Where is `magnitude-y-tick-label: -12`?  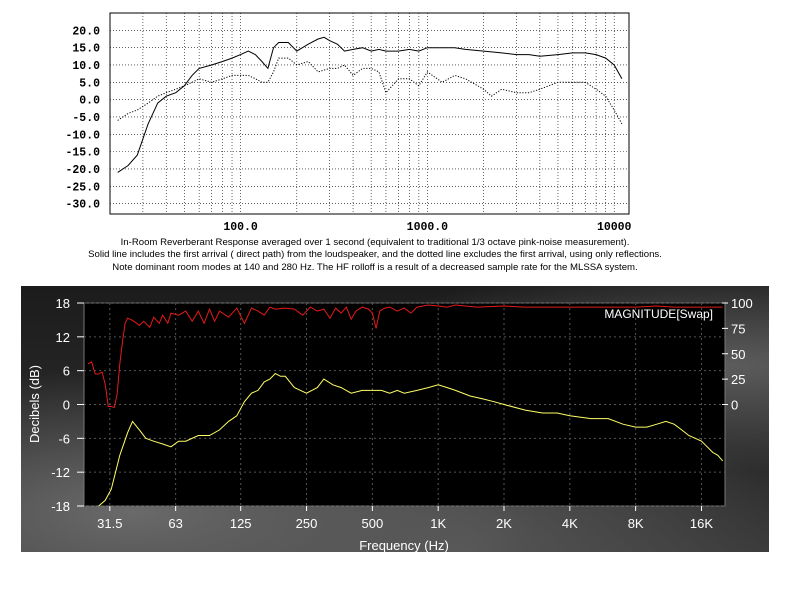 magnitude-y-tick-label: -12 is located at coordinates (60, 472).